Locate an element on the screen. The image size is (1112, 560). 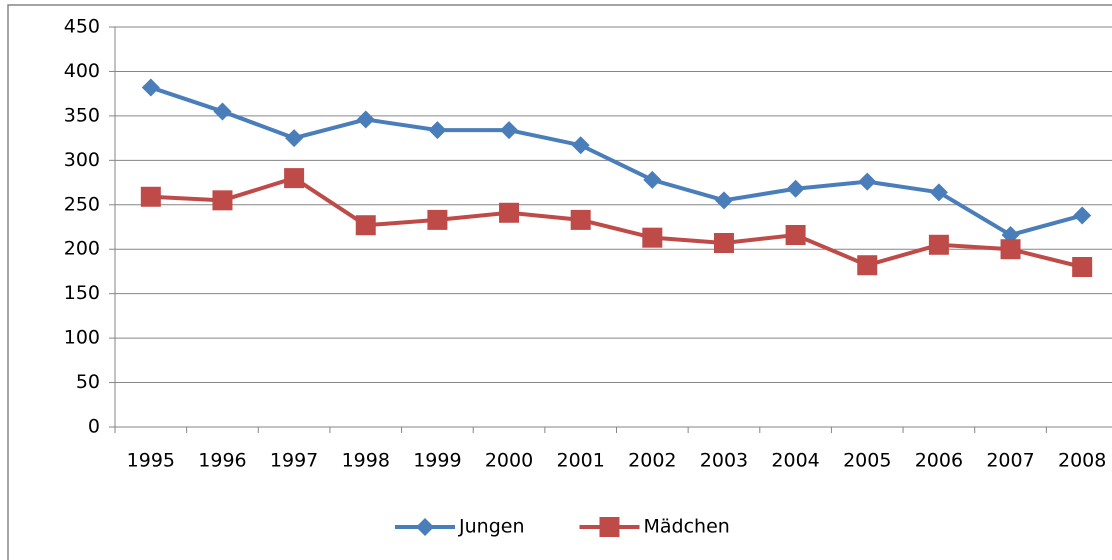
y-tick-label: 50 is located at coordinates (88, 382).